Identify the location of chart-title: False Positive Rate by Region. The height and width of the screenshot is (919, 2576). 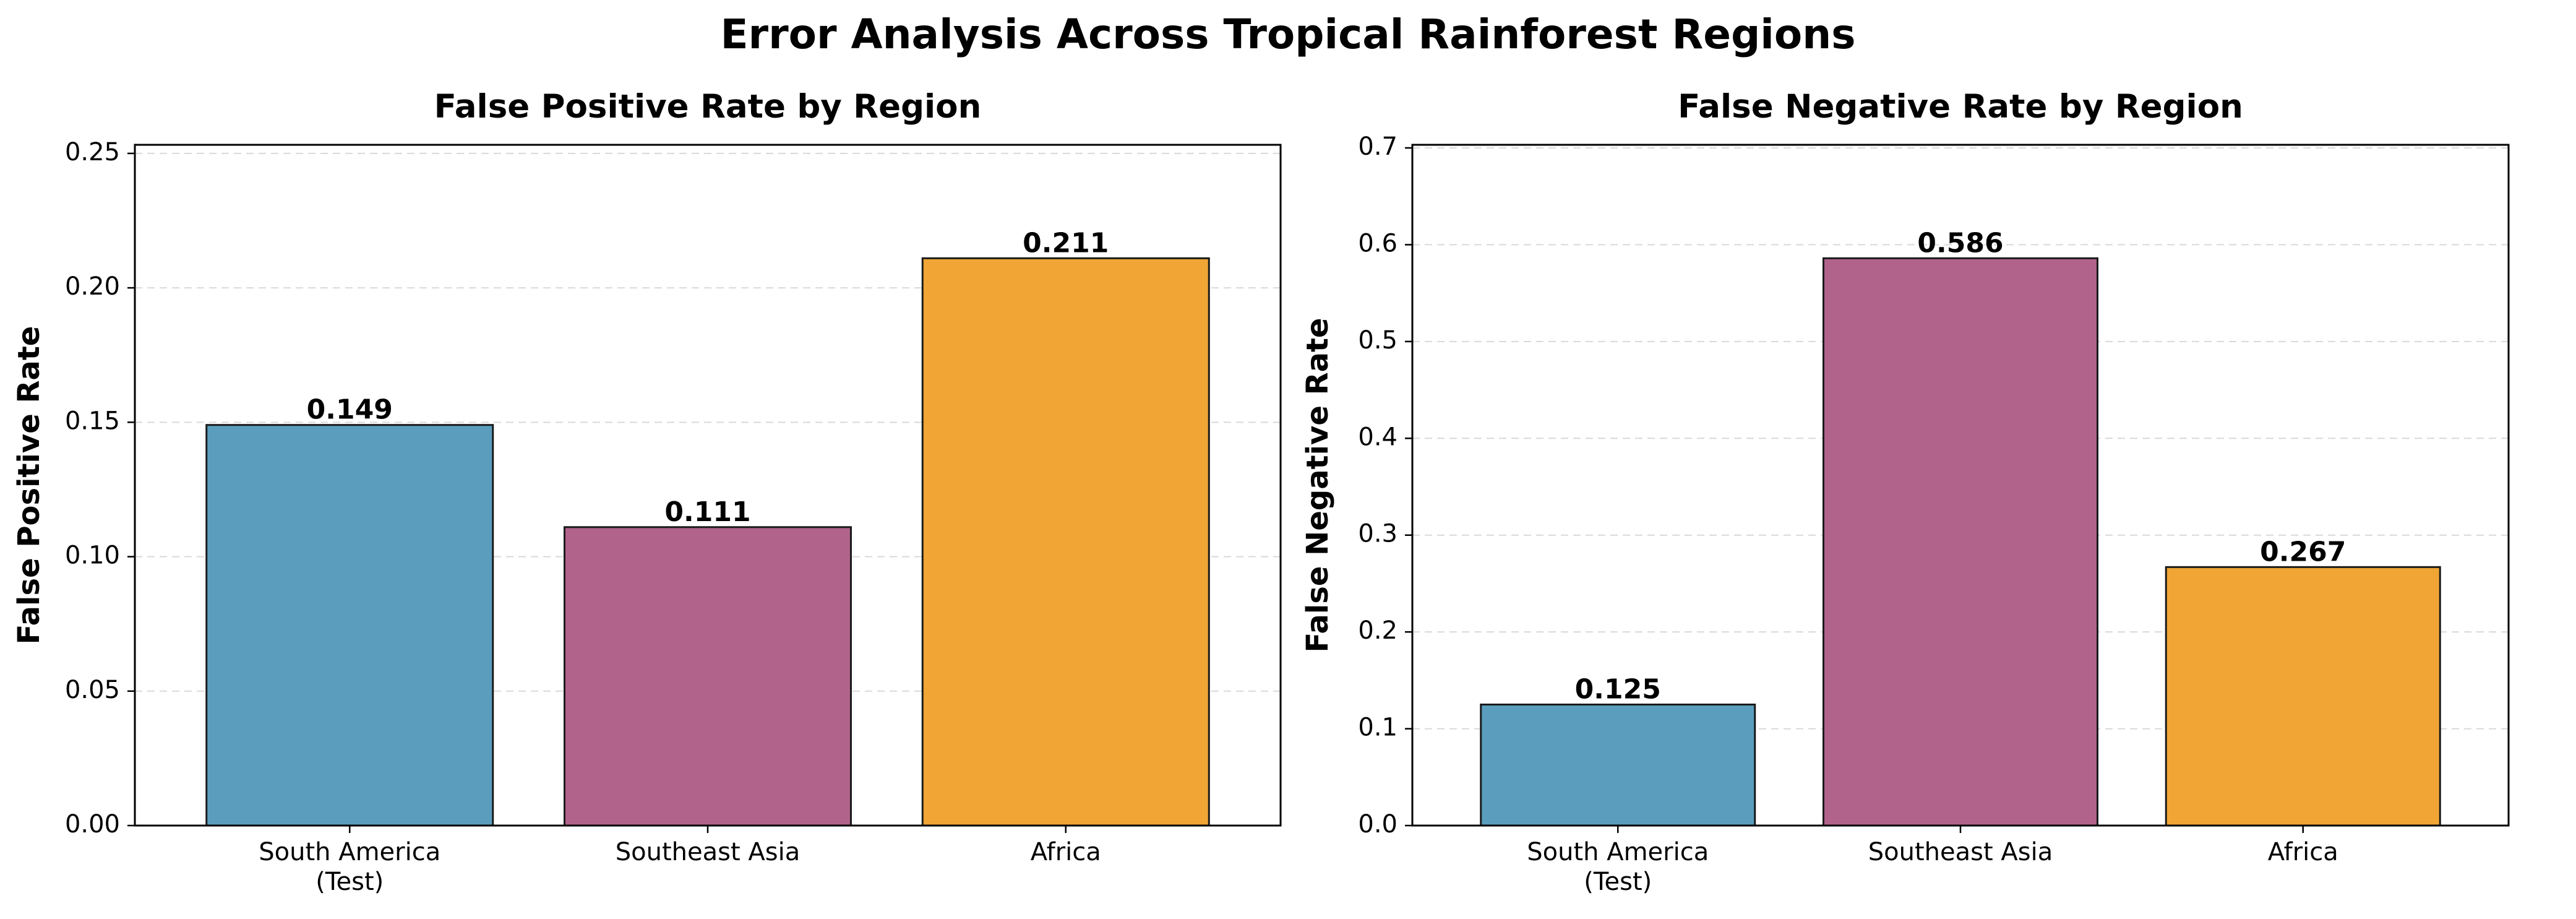
(708, 107).